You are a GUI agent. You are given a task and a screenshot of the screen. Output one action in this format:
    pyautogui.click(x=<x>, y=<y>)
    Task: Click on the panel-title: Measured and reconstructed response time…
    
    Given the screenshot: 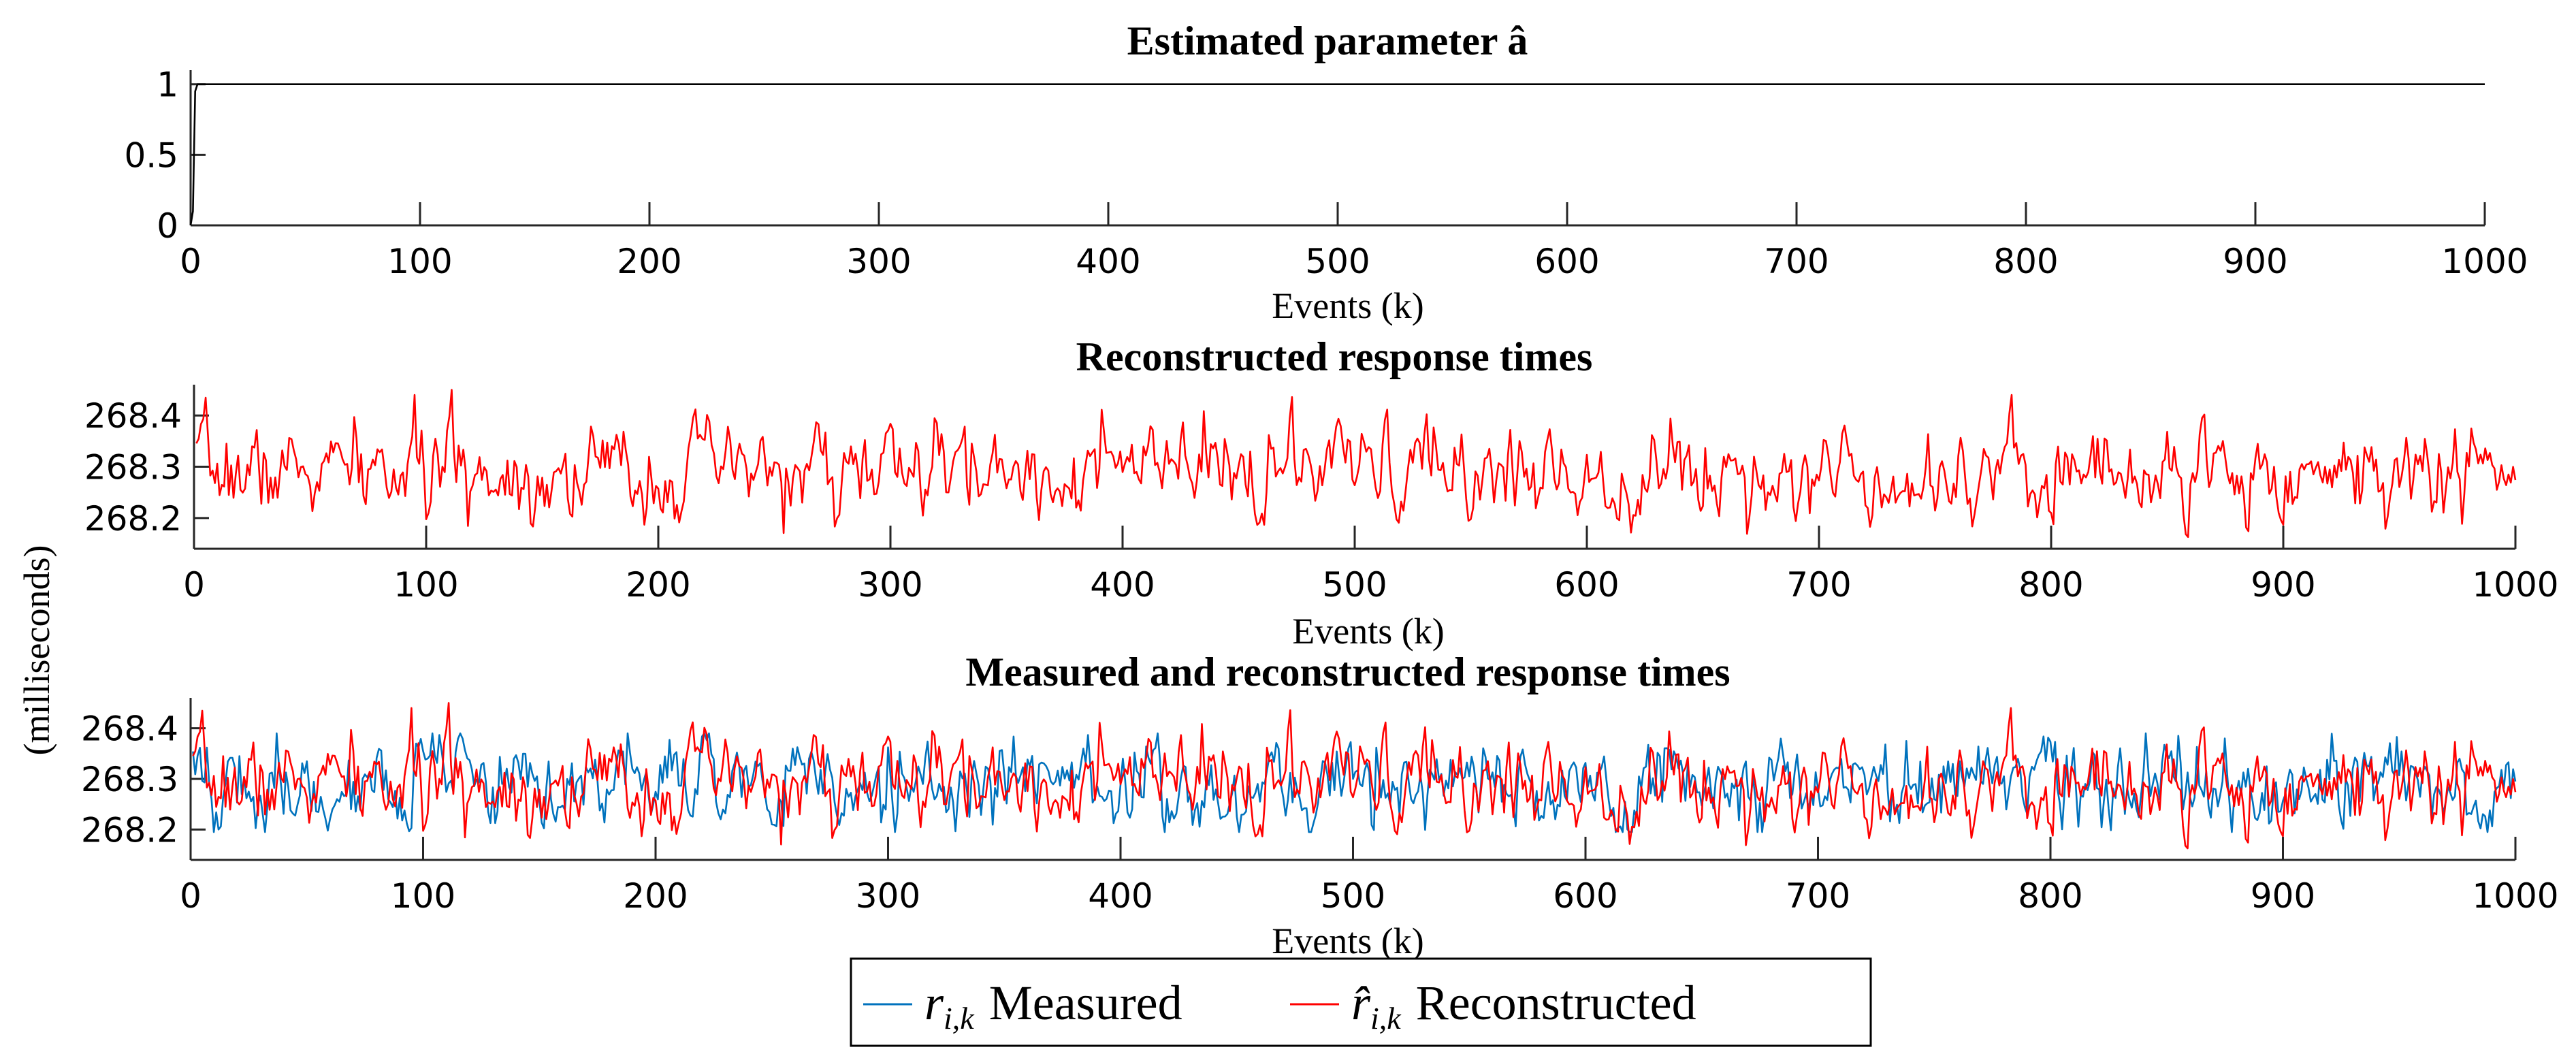 What is the action you would take?
    pyautogui.click(x=1347, y=672)
    